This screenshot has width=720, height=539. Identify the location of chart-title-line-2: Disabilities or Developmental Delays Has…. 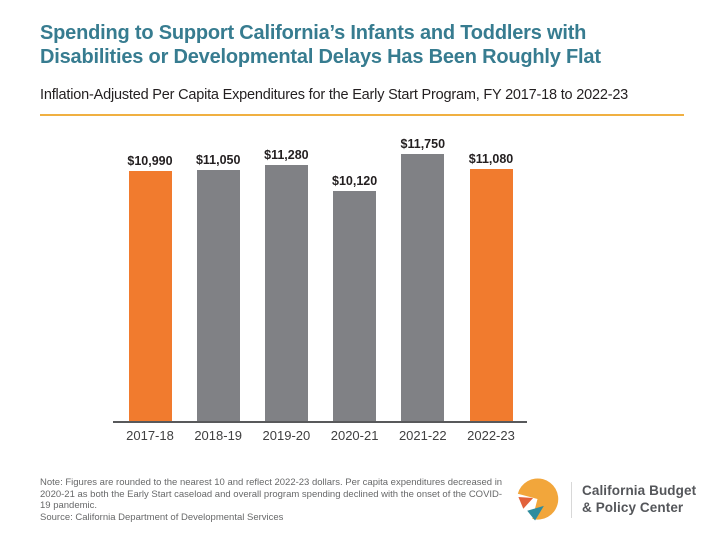
(320, 57).